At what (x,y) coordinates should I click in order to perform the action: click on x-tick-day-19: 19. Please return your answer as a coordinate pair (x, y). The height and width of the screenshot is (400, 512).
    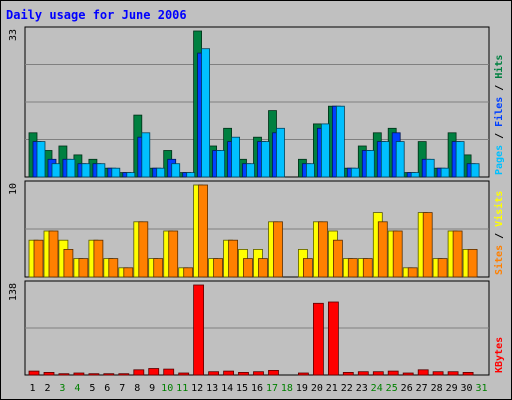
    Looking at the image, I should click on (302, 388).